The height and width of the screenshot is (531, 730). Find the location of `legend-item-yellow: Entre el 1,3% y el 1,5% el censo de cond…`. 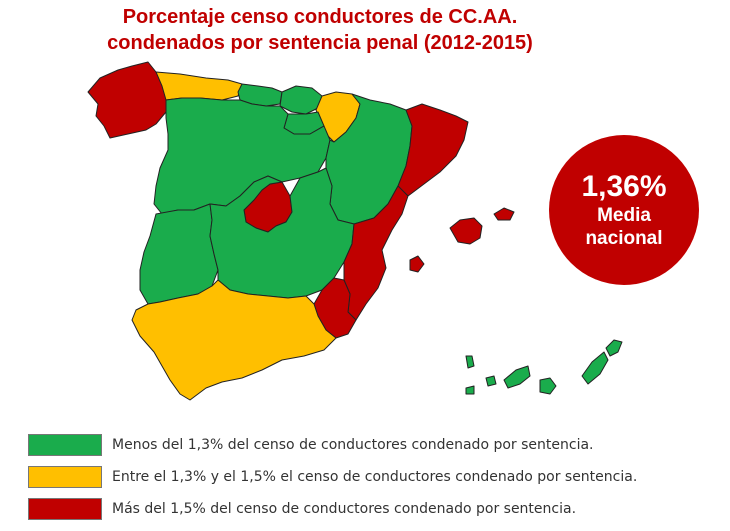

legend-item-yellow: Entre el 1,3% y el 1,5% el censo de cond… is located at coordinates (368, 477).